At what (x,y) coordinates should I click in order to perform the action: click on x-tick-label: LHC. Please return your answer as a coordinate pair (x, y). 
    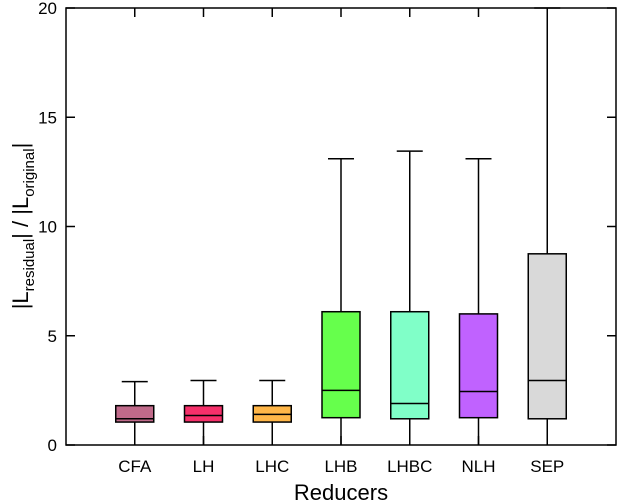
    Looking at the image, I should click on (272, 466).